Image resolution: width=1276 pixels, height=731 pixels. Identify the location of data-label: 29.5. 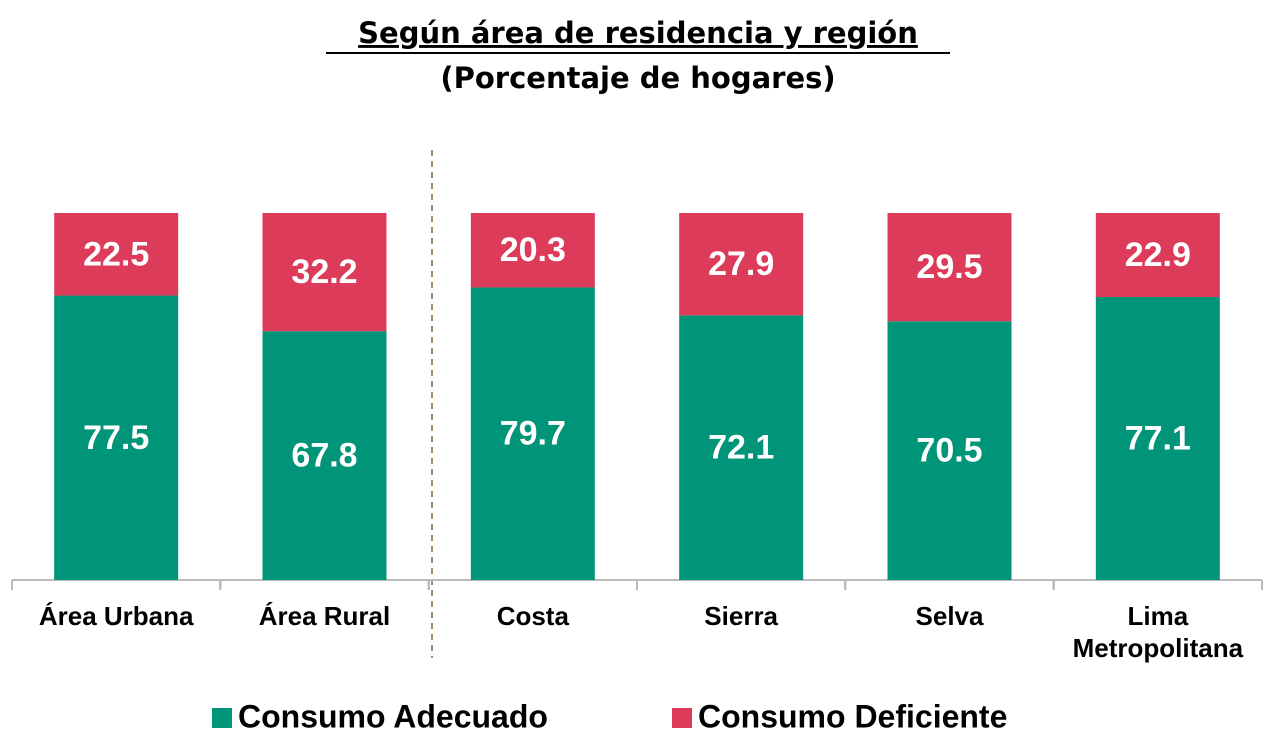
(949, 267).